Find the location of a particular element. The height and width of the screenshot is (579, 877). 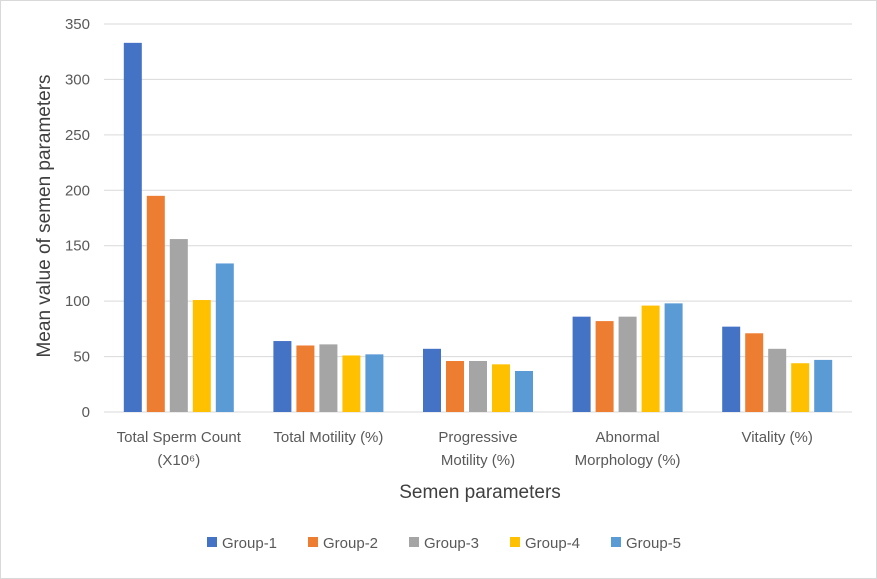

x-tick-label: Vitality (%) is located at coordinates (776, 437).